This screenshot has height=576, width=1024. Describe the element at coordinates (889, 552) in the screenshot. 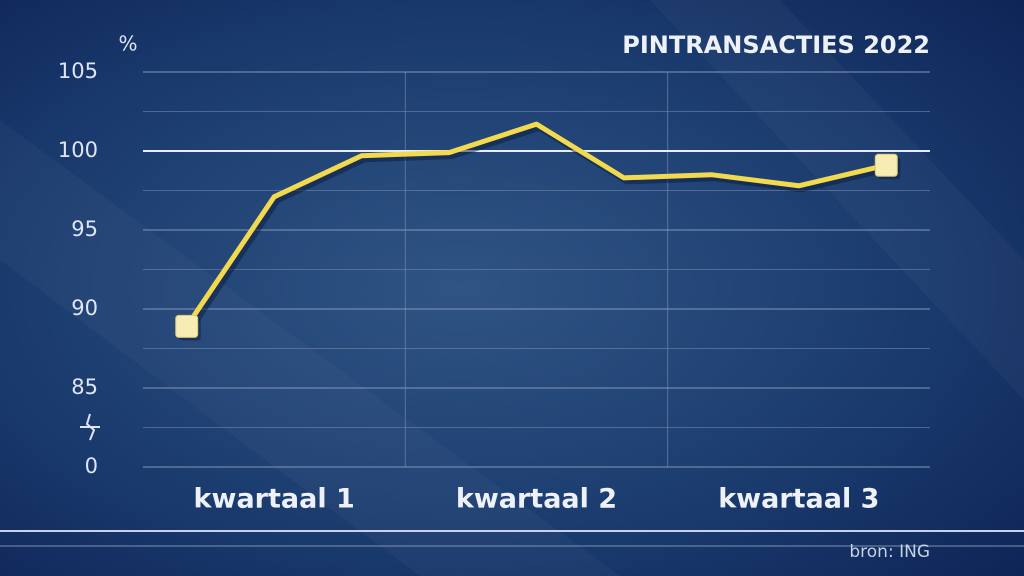

I see `source: bron: ING` at that location.